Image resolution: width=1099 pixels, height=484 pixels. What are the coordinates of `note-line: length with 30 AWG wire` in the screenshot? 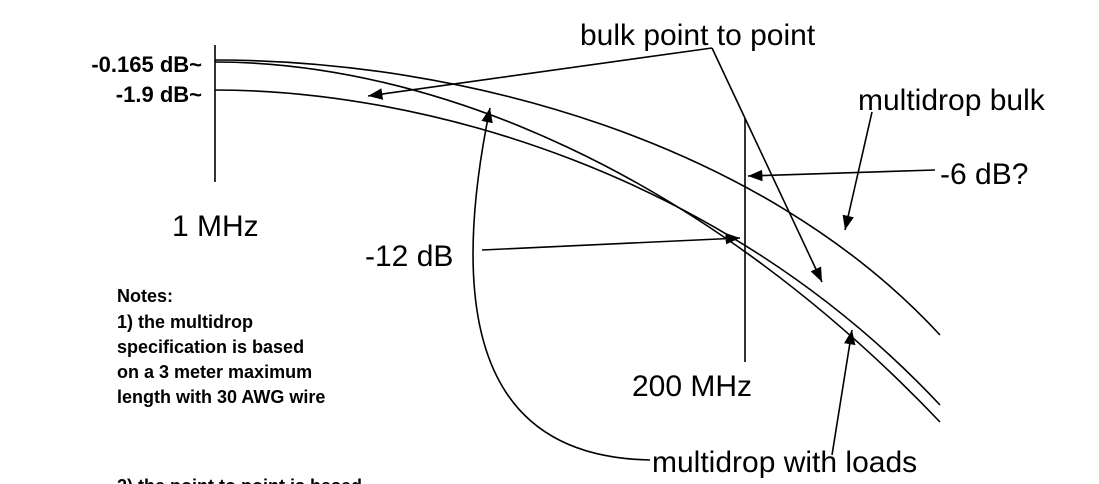 It's located at (221, 397).